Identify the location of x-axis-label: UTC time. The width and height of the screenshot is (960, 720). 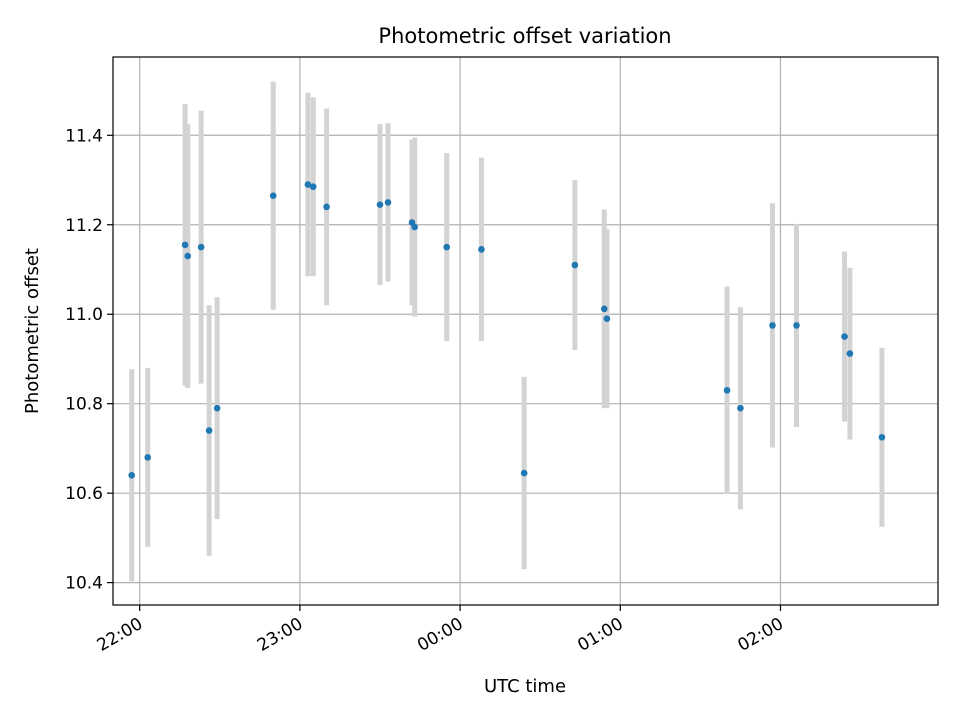
(525, 686).